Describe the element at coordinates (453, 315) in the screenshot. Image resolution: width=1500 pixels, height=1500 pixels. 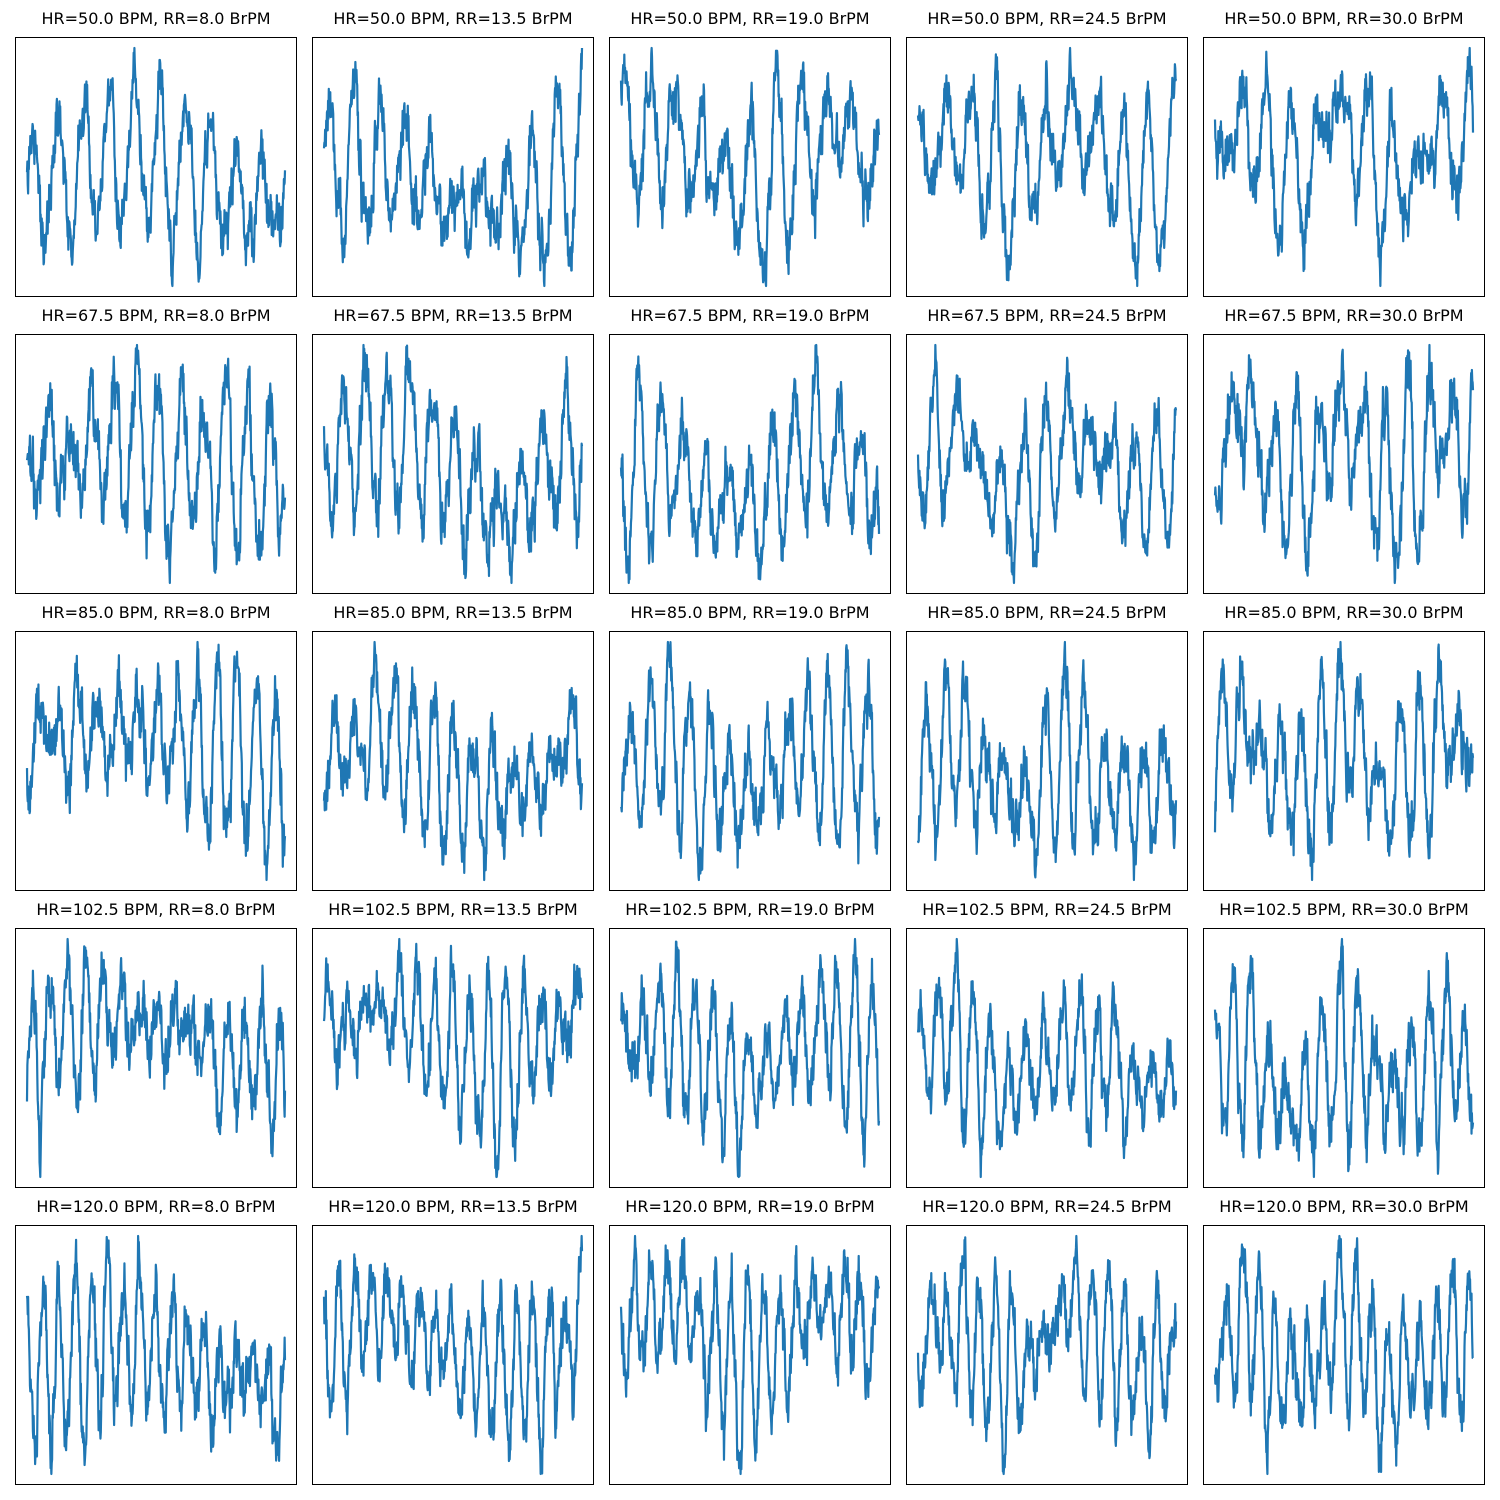
I see `subplot-title: HR=67.5 BPM, RR=13.5 BrPM` at that location.